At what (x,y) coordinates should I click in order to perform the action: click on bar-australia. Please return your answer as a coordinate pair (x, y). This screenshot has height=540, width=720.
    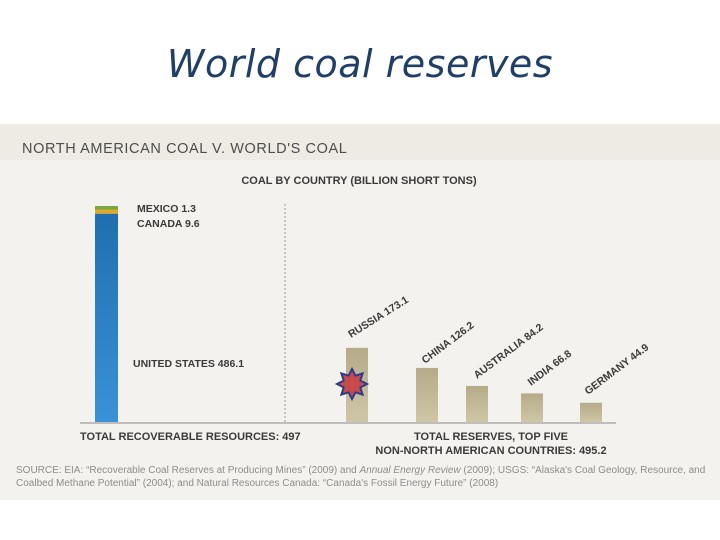
    Looking at the image, I should click on (477, 403).